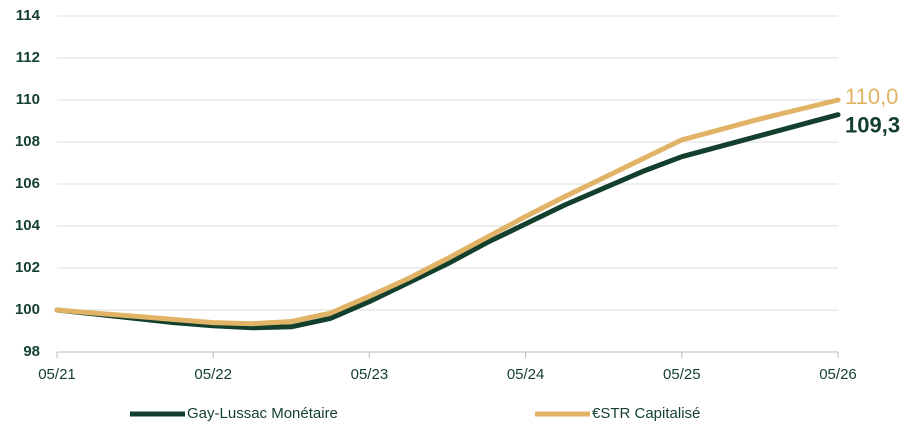  What do you see at coordinates (28, 99) in the screenshot?
I see `y-tick-label: 110` at bounding box center [28, 99].